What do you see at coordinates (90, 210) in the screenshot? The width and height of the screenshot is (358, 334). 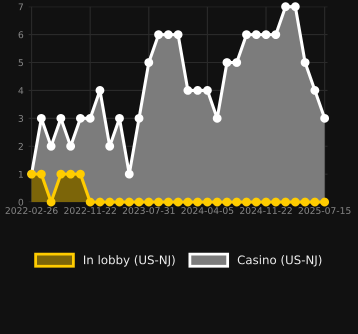 I see `x-tick-label: 2022-11-22` at bounding box center [90, 210].